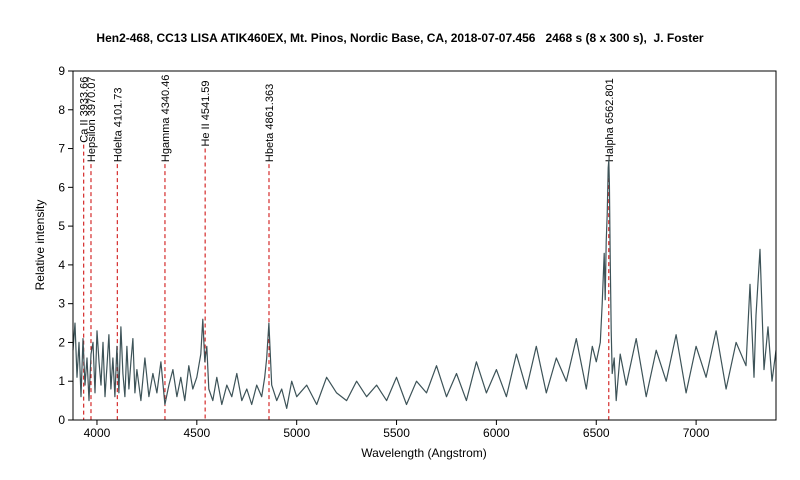 Image resolution: width=800 pixels, height=480 pixels. I want to click on x-tick-label: 5500, so click(396, 433).